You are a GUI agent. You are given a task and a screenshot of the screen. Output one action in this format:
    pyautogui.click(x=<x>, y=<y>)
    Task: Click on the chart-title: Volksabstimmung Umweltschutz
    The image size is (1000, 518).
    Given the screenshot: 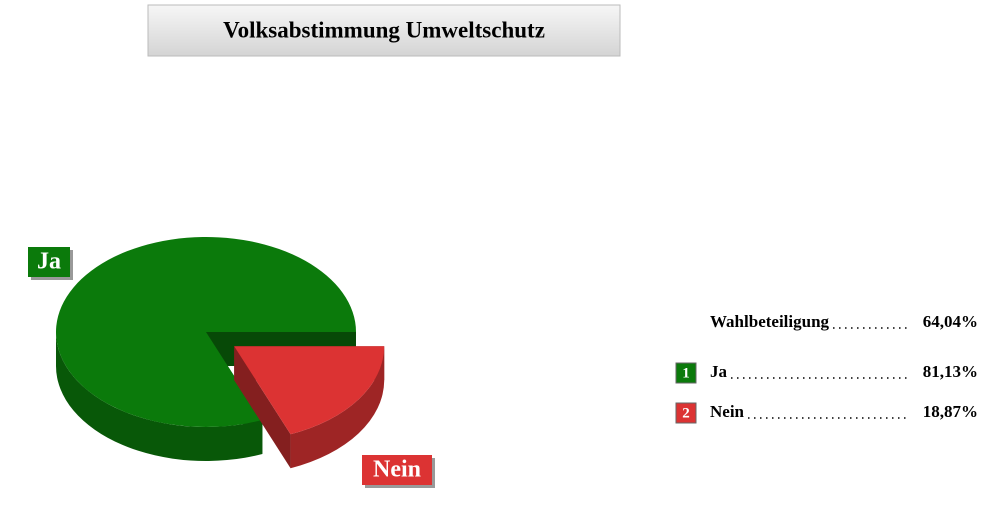 What is the action you would take?
    pyautogui.click(x=384, y=29)
    